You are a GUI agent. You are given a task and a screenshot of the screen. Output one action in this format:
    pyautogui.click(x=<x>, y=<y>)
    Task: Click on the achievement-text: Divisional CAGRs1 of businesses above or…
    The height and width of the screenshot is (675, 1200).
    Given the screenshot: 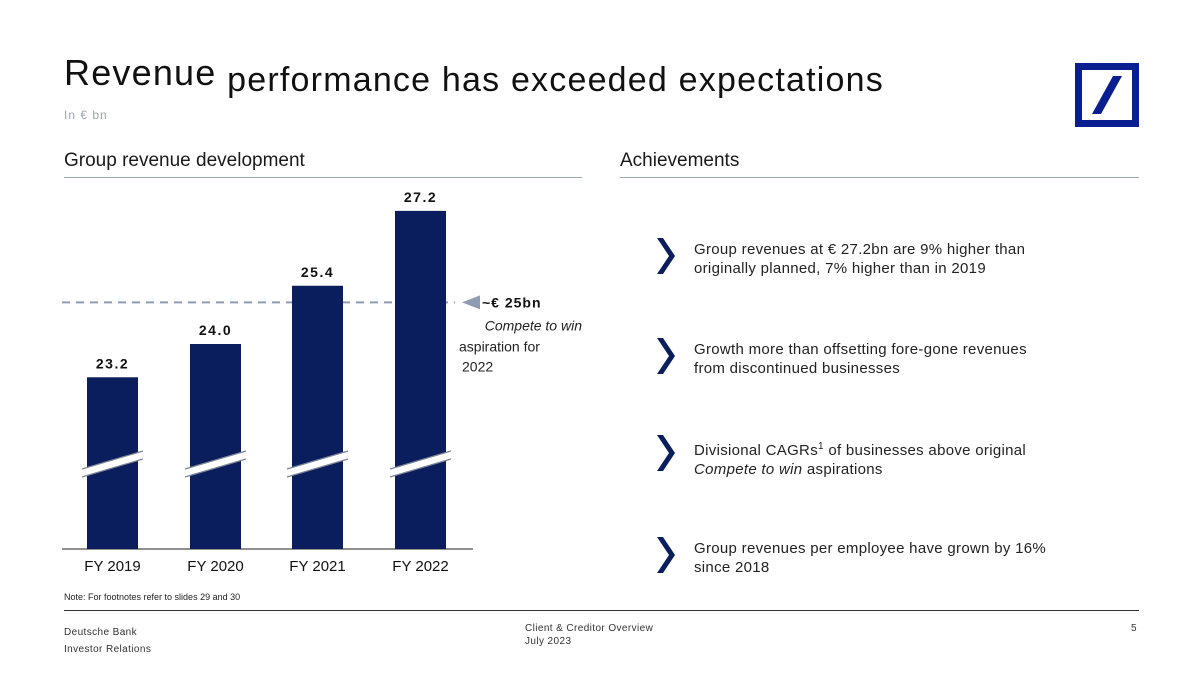 What is the action you would take?
    pyautogui.click(x=904, y=458)
    